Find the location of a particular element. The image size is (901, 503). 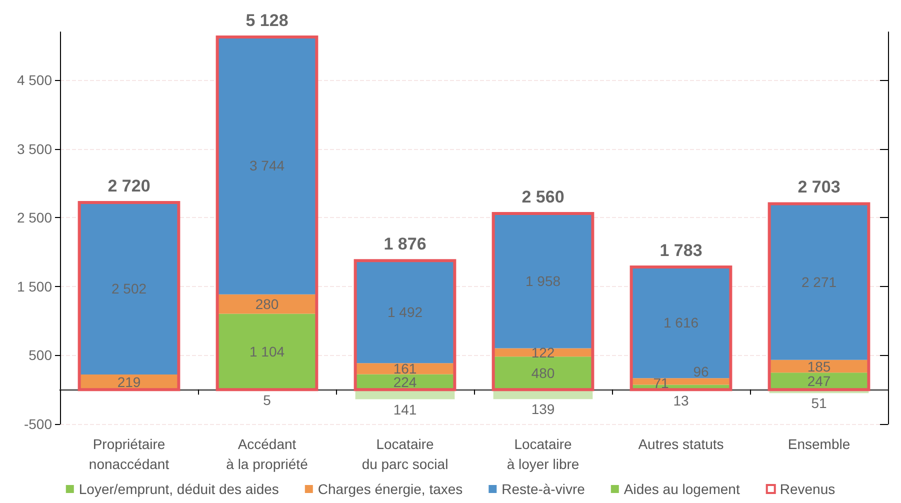

data-label: 2 271 is located at coordinates (819, 282).